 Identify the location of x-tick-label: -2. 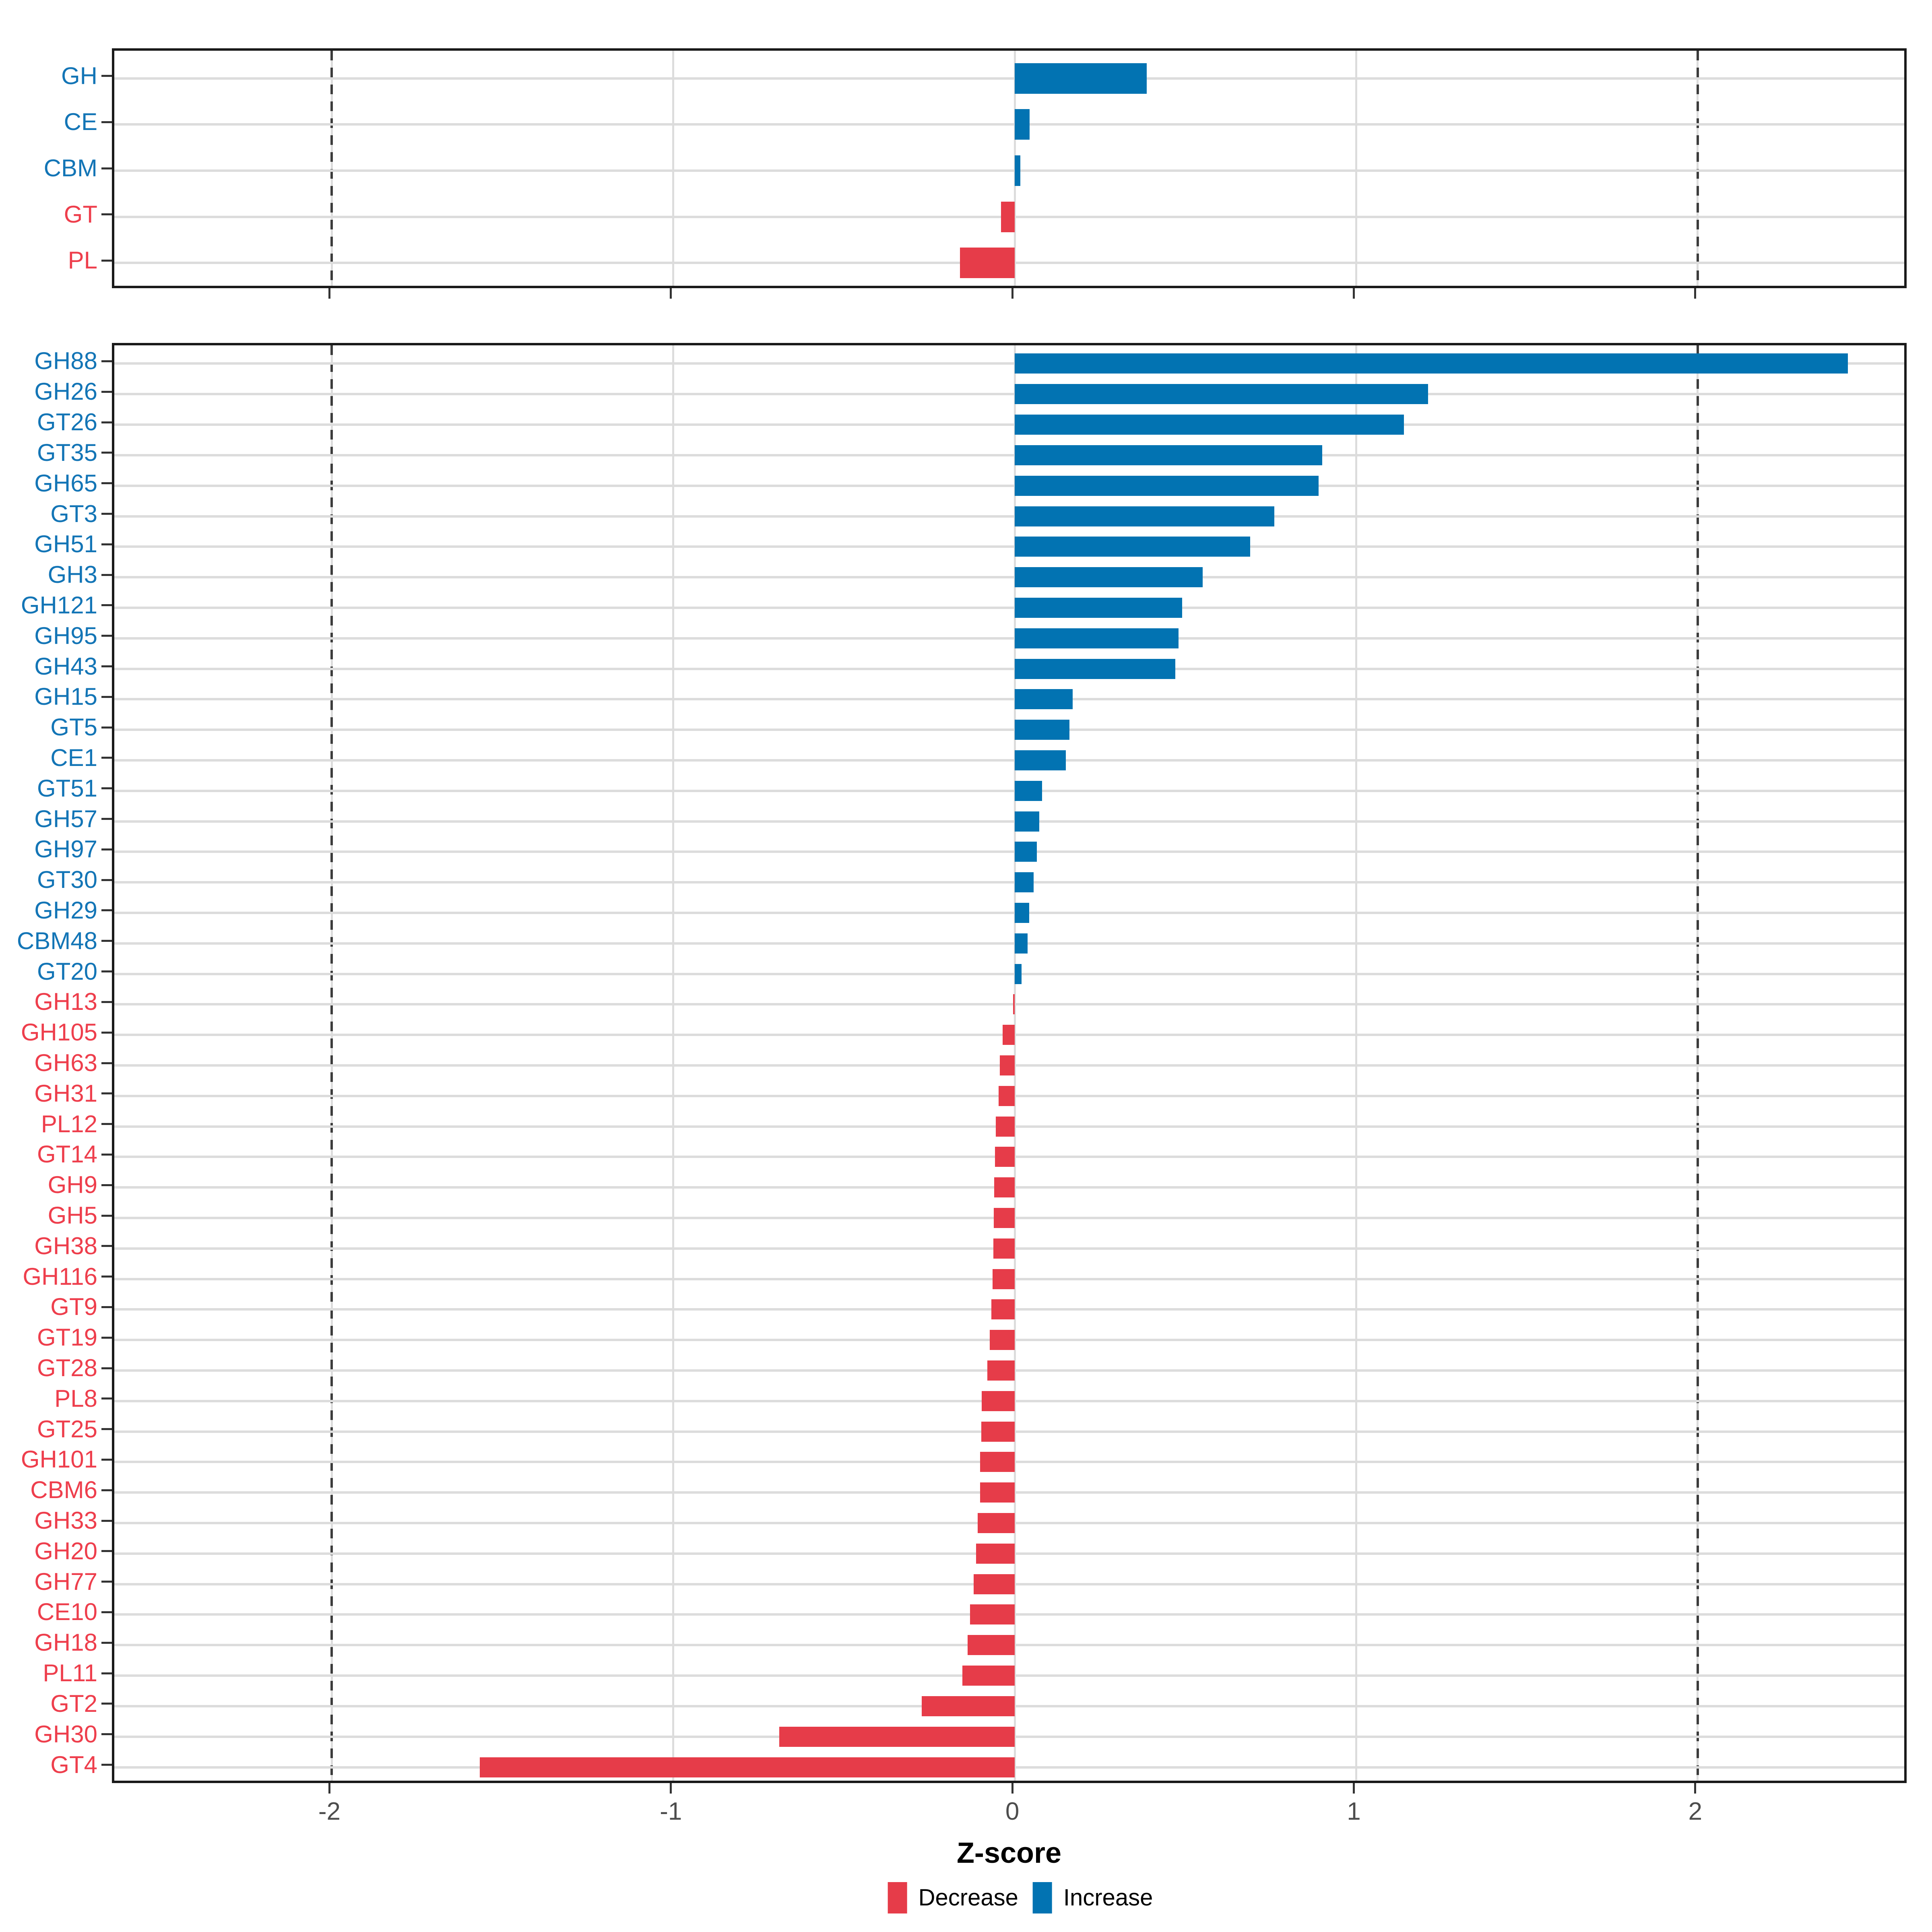
(329, 1811).